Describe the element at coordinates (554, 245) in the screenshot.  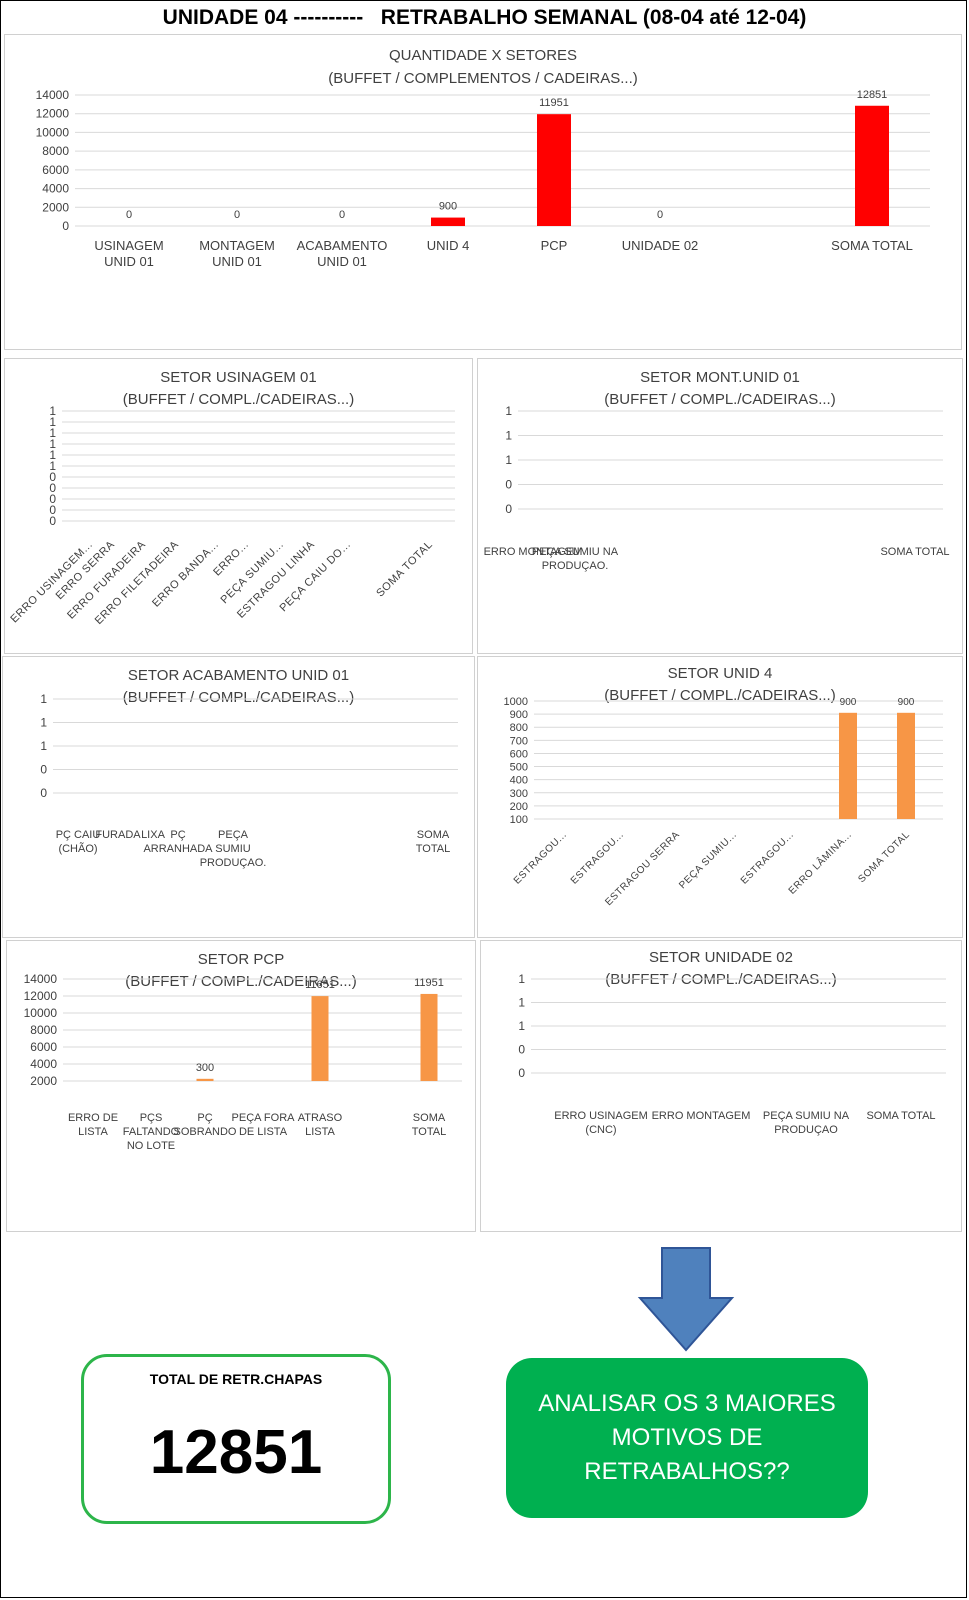
I see `x-category-label: PCP` at that location.